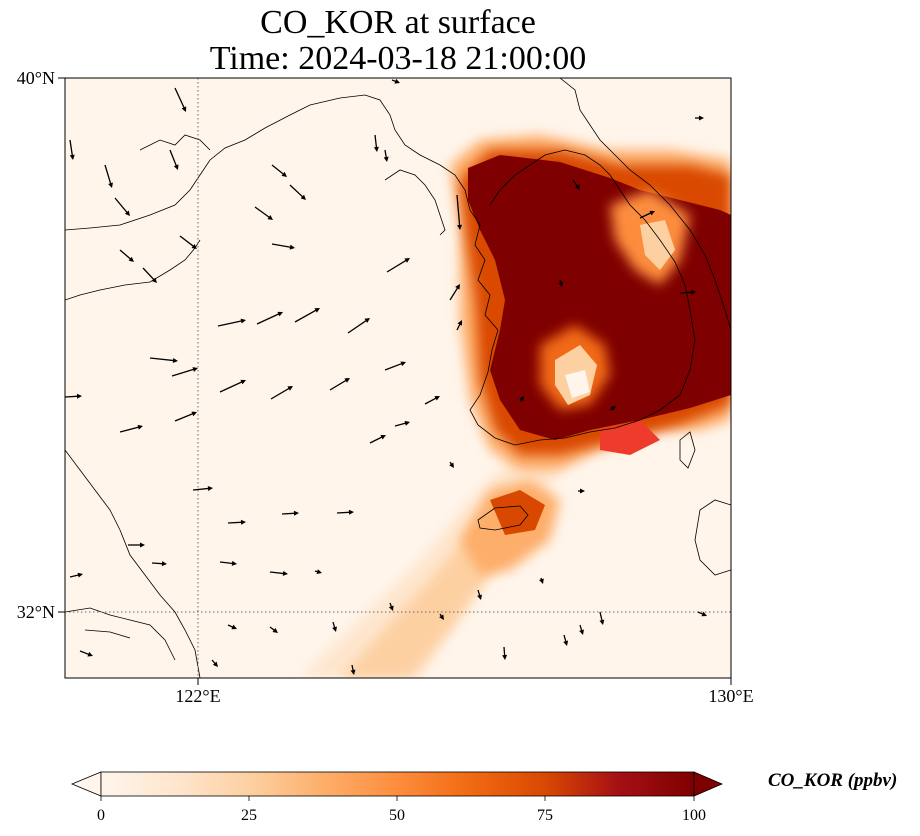 This screenshot has width=920, height=836. Describe the element at coordinates (398, 58) in the screenshot. I see `chart-subtitle-time: Time: 2024-03-18 21:00:00` at that location.